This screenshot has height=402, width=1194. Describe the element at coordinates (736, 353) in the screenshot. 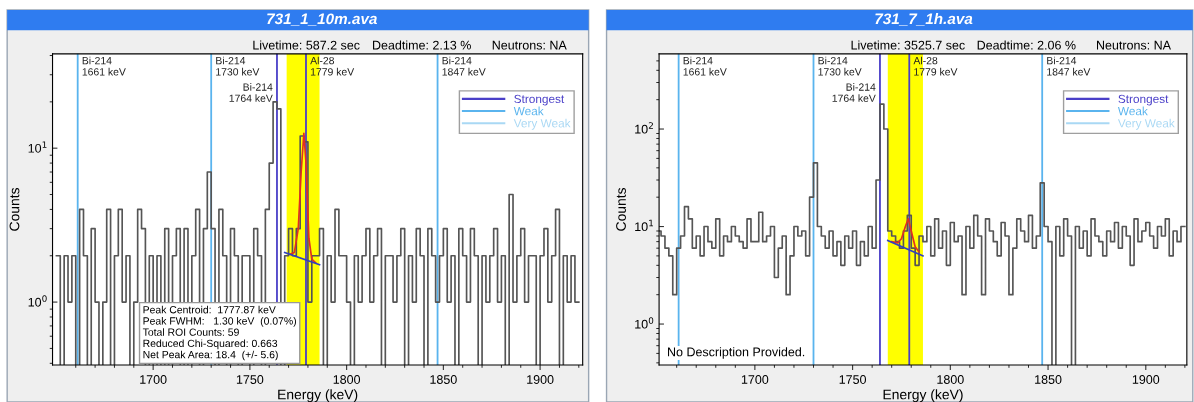

I see `annotation: No Description Provided.` at that location.